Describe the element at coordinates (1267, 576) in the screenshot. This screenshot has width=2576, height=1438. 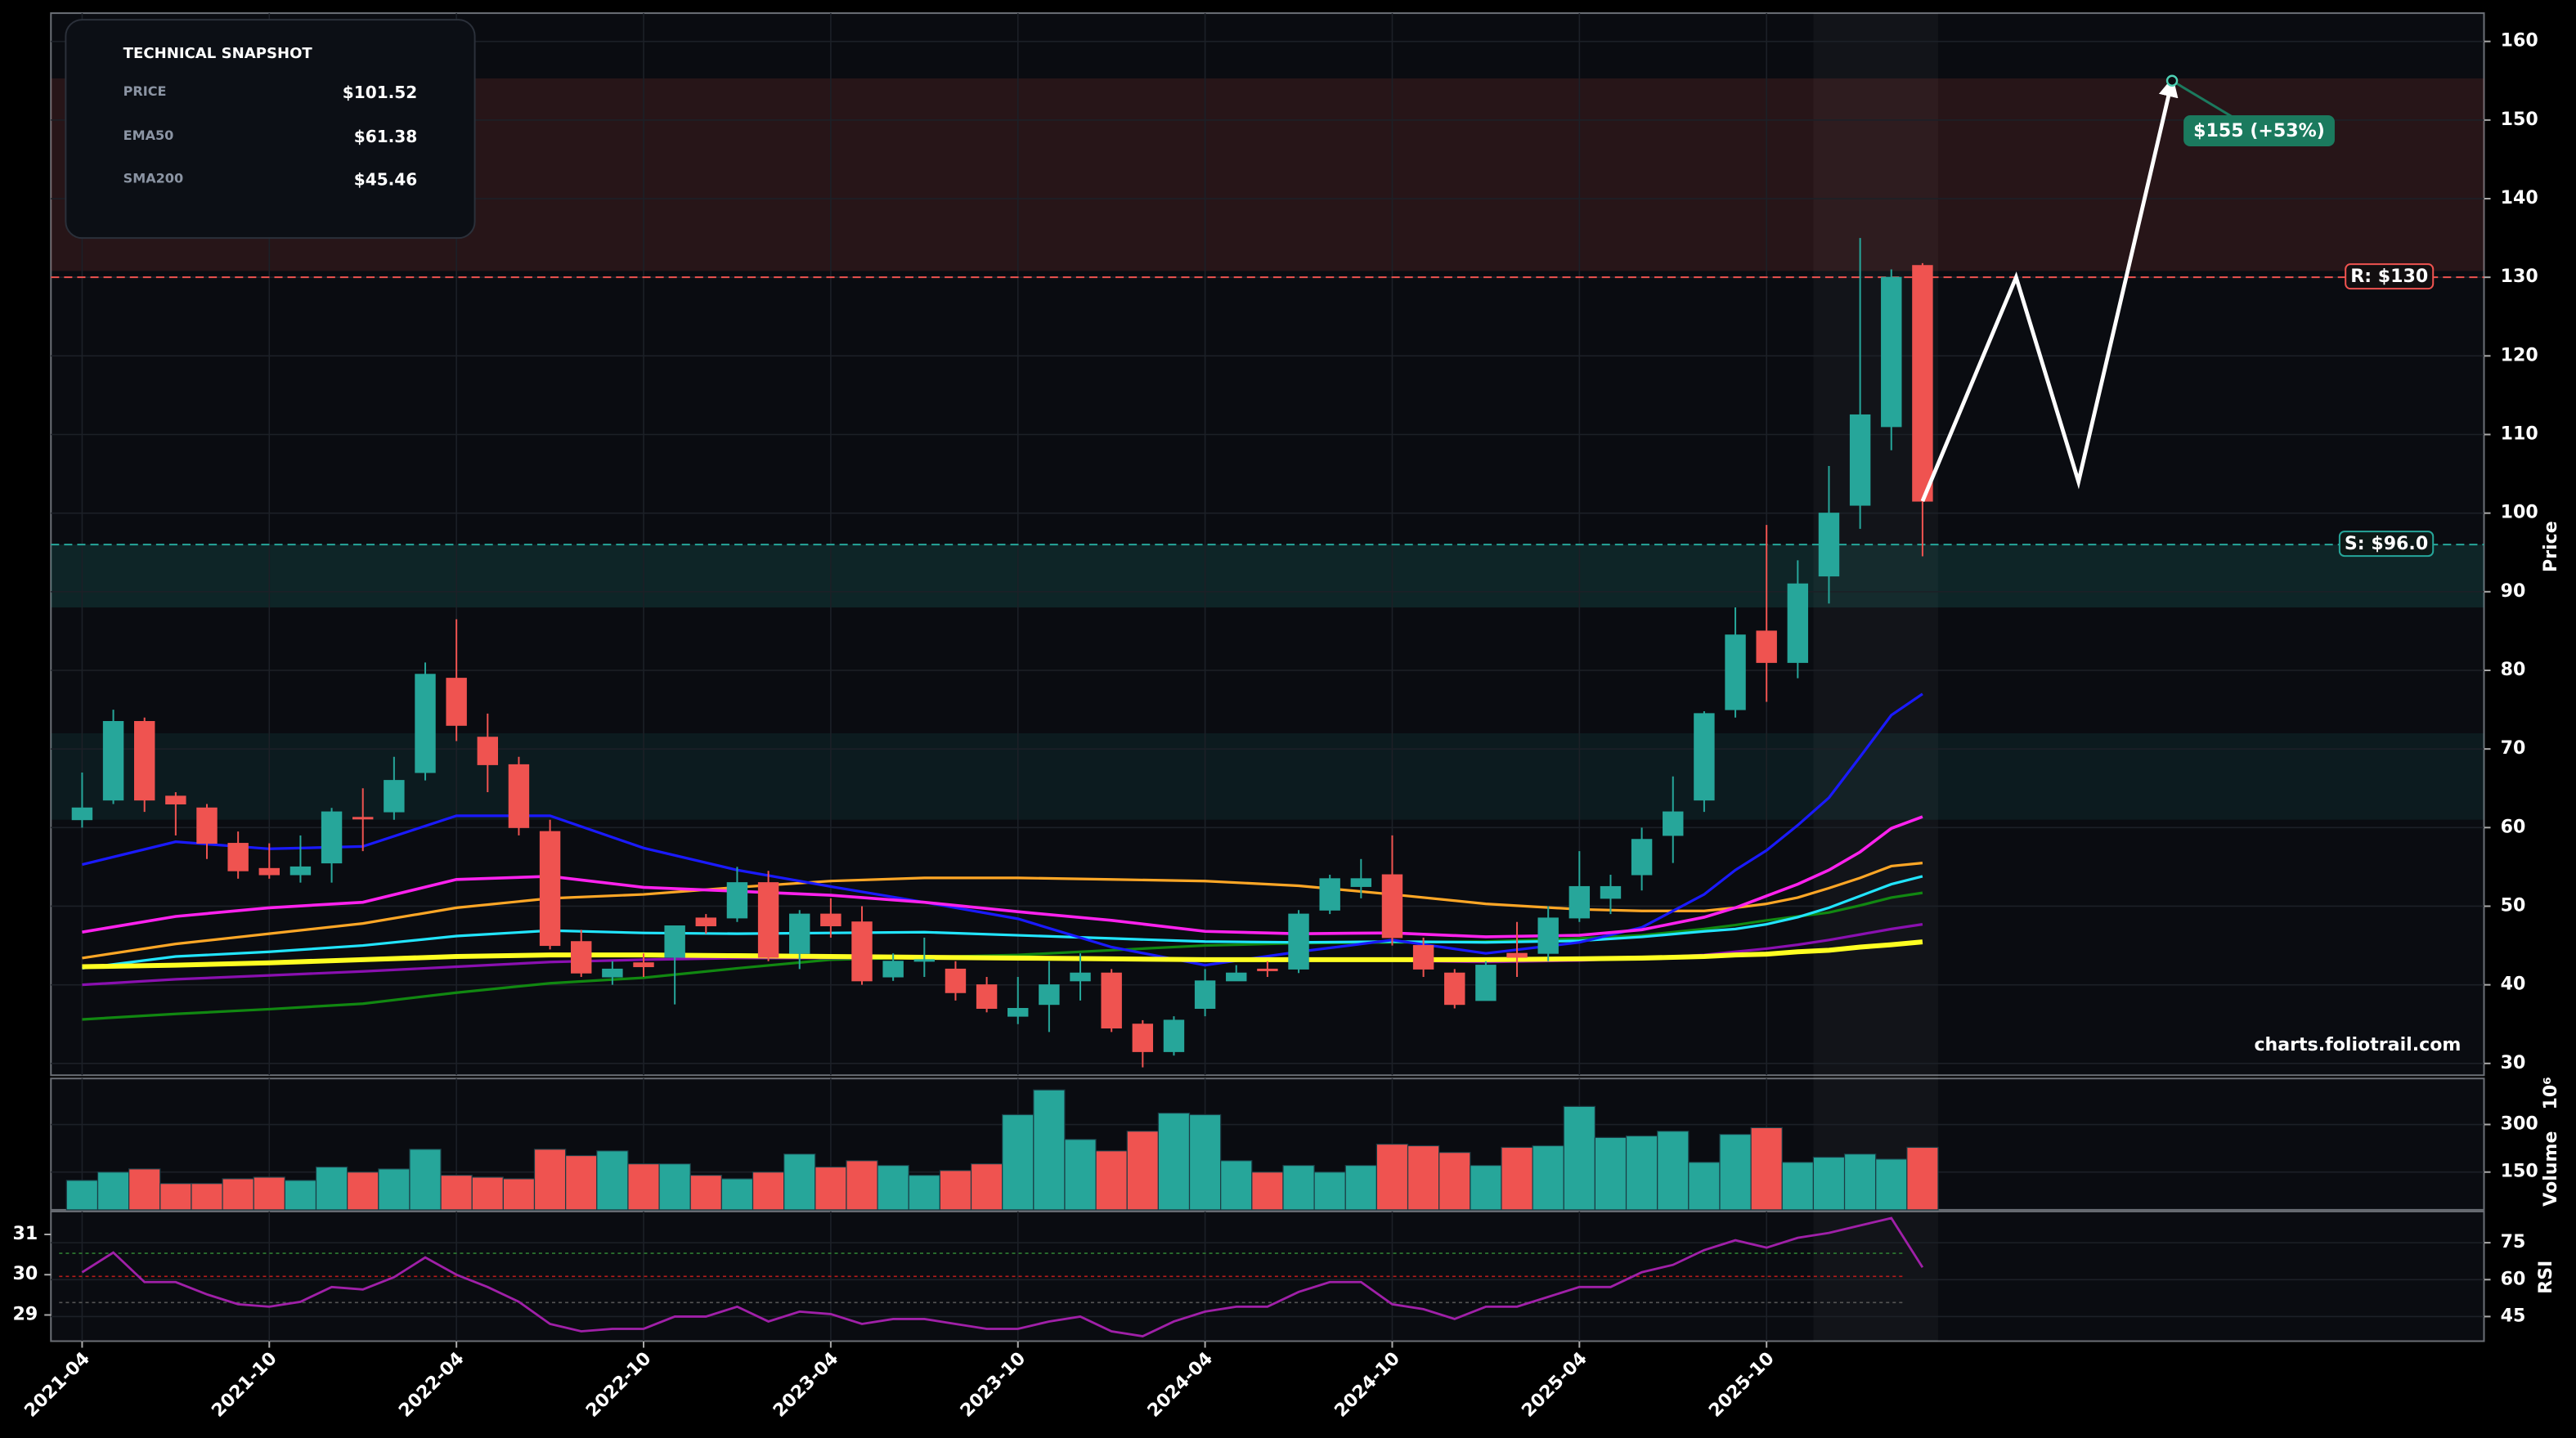
I see `zone` at that location.